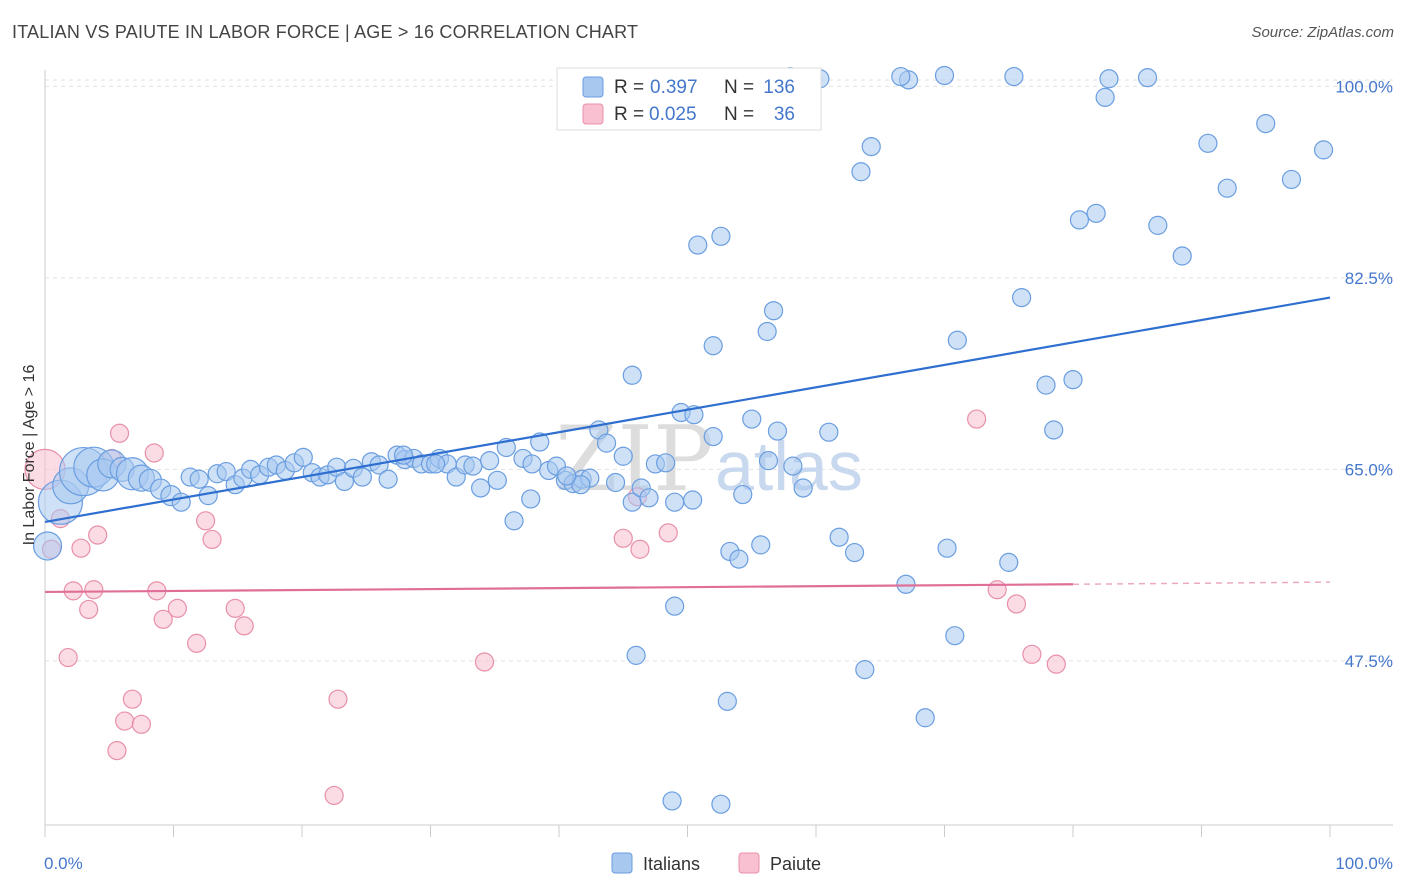 The image size is (1406, 892). What do you see at coordinates (673, 114) in the screenshot?
I see `legend-r-value-paiute: 0.025` at bounding box center [673, 114].